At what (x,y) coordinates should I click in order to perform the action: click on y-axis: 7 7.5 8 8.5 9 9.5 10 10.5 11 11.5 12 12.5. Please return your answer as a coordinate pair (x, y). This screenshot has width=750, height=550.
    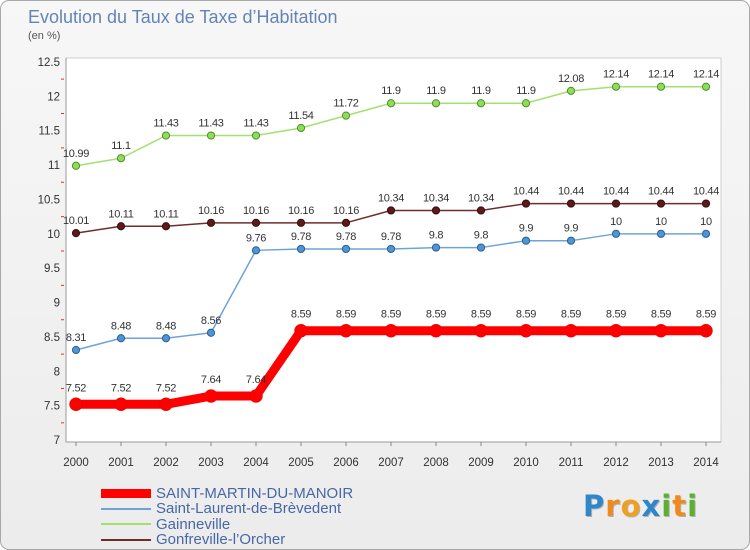
    Looking at the image, I should click on (51, 252).